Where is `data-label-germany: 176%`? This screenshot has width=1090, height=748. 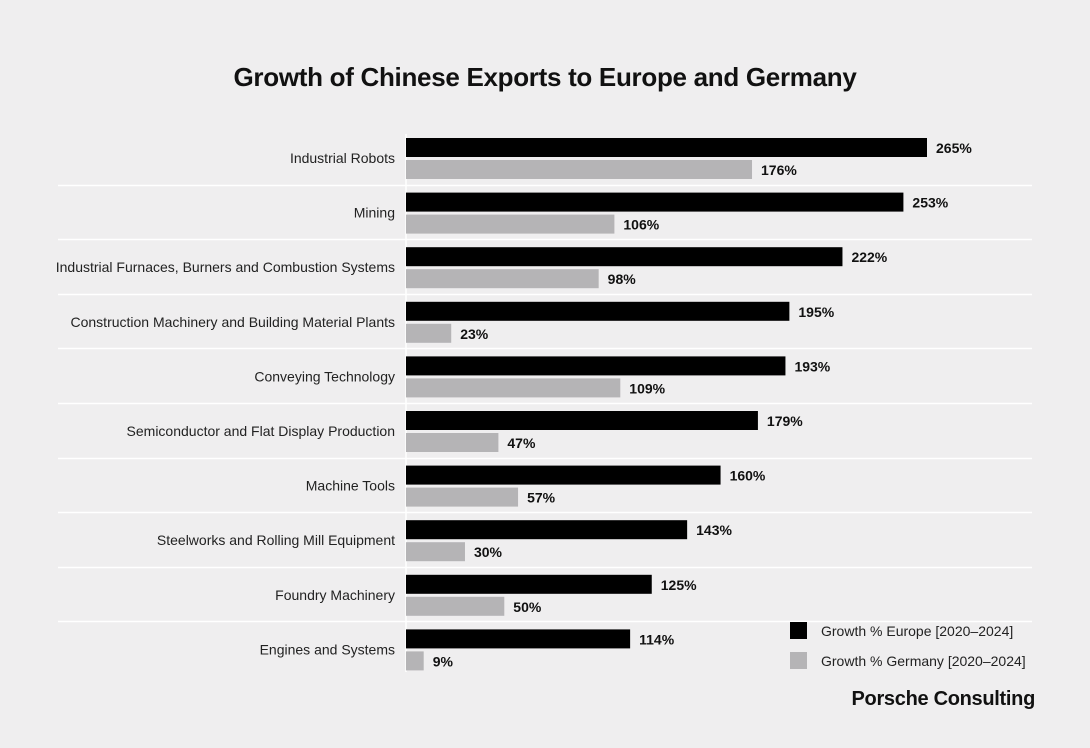 data-label-germany: 176% is located at coordinates (779, 170).